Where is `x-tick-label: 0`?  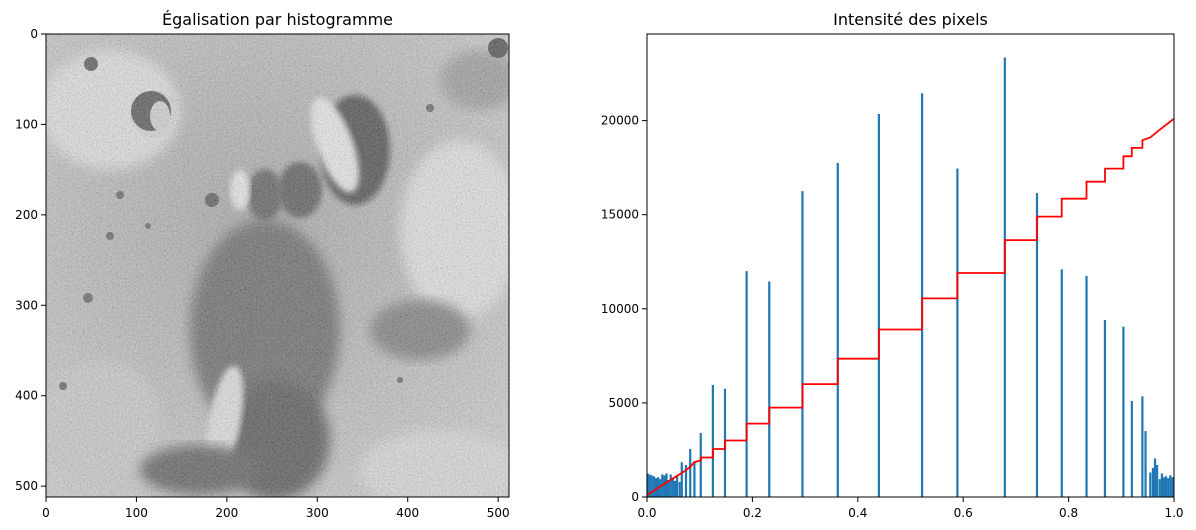
x-tick-label: 0 is located at coordinates (46, 513).